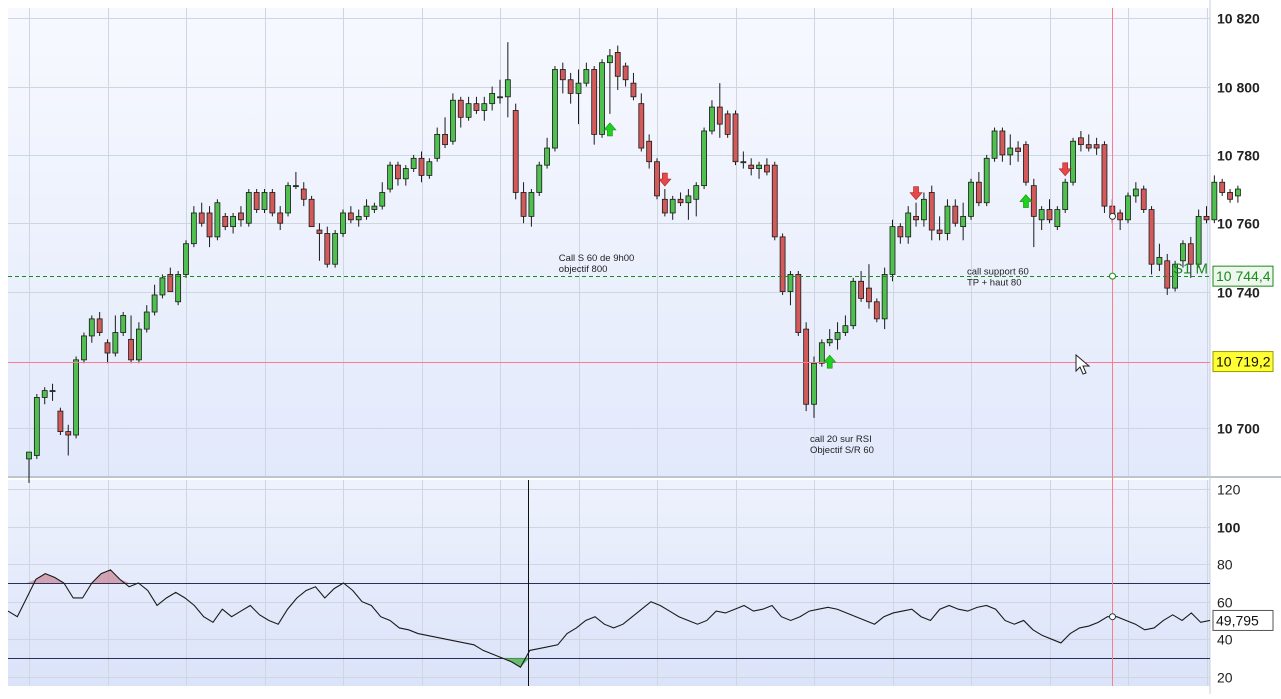 This screenshot has height=699, width=1281. I want to click on rsi-tick-label: 60, so click(1225, 603).